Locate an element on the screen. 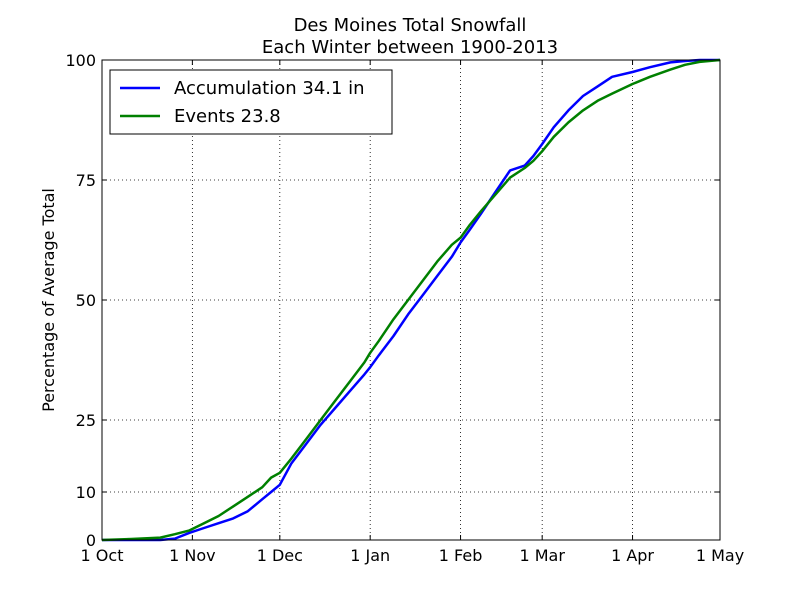 This screenshot has width=800, height=604. y-axis-label: Percentage of Average Total is located at coordinates (48, 300).